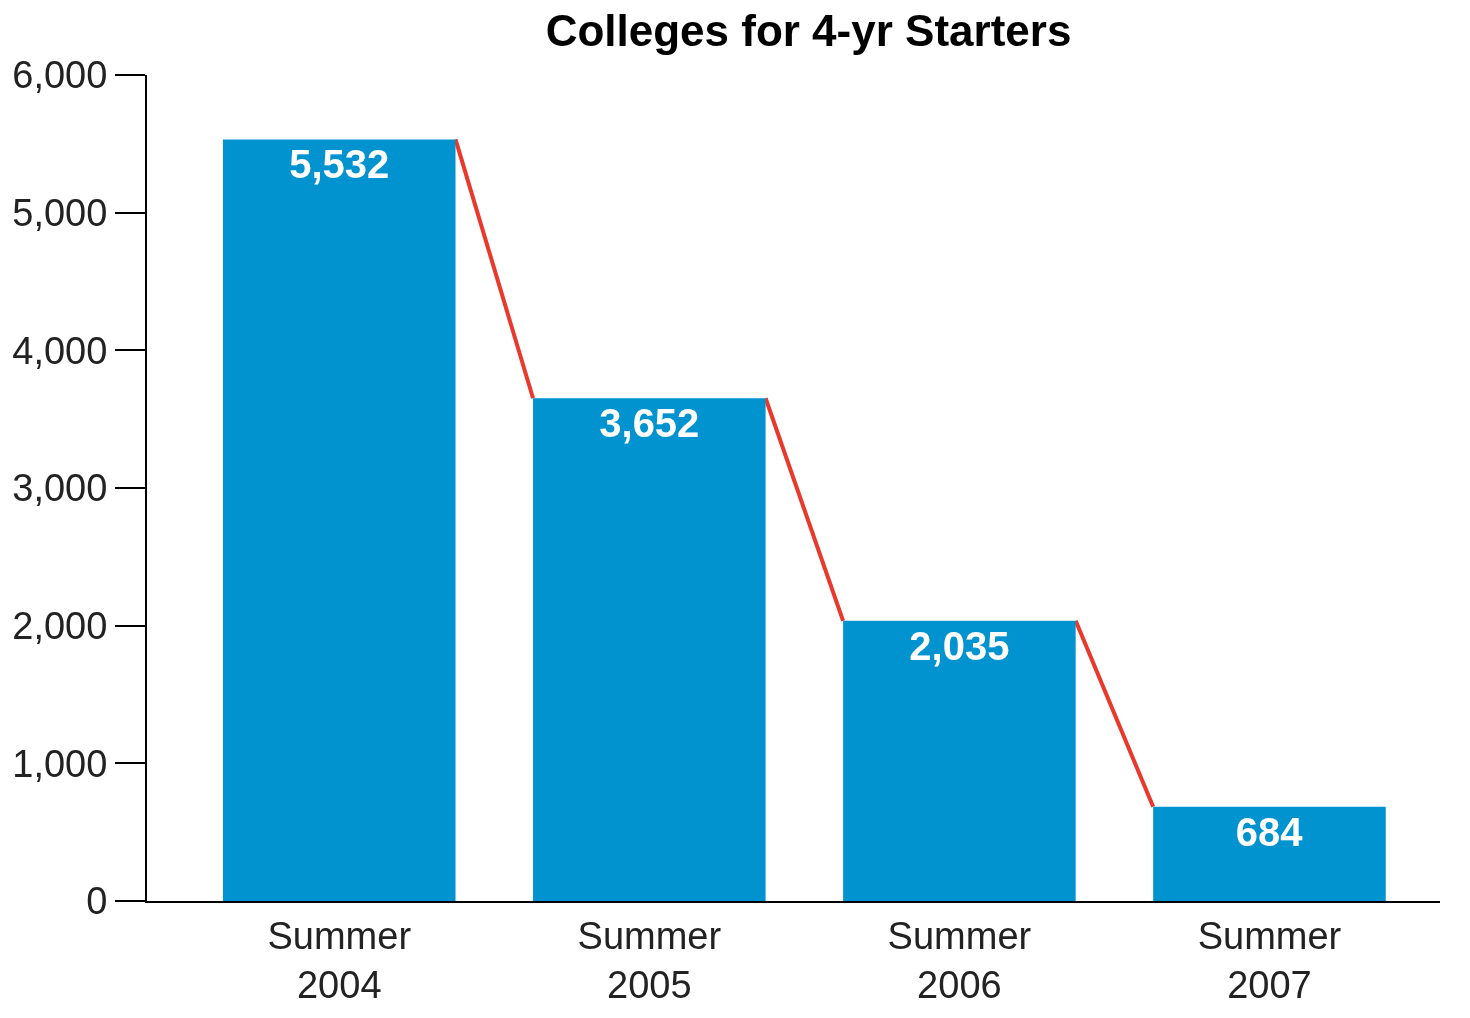 This screenshot has height=1018, width=1470. What do you see at coordinates (1269, 831) in the screenshot?
I see `data-label: 684` at bounding box center [1269, 831].